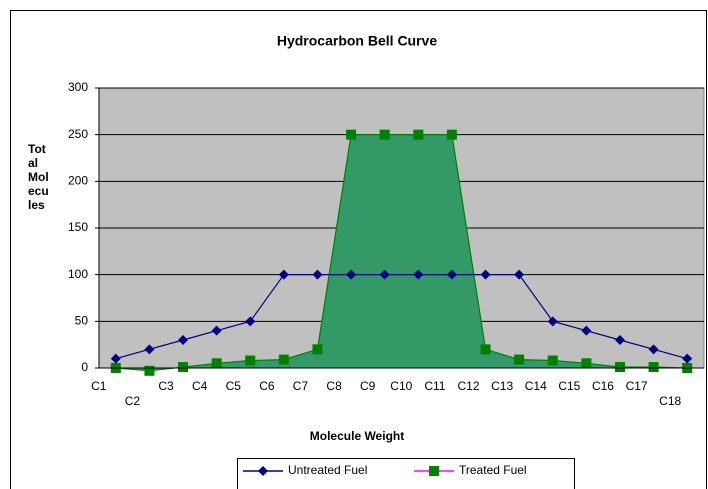 The width and height of the screenshot is (708, 489). What do you see at coordinates (78, 274) in the screenshot?
I see `y-tick-label: 100` at bounding box center [78, 274].